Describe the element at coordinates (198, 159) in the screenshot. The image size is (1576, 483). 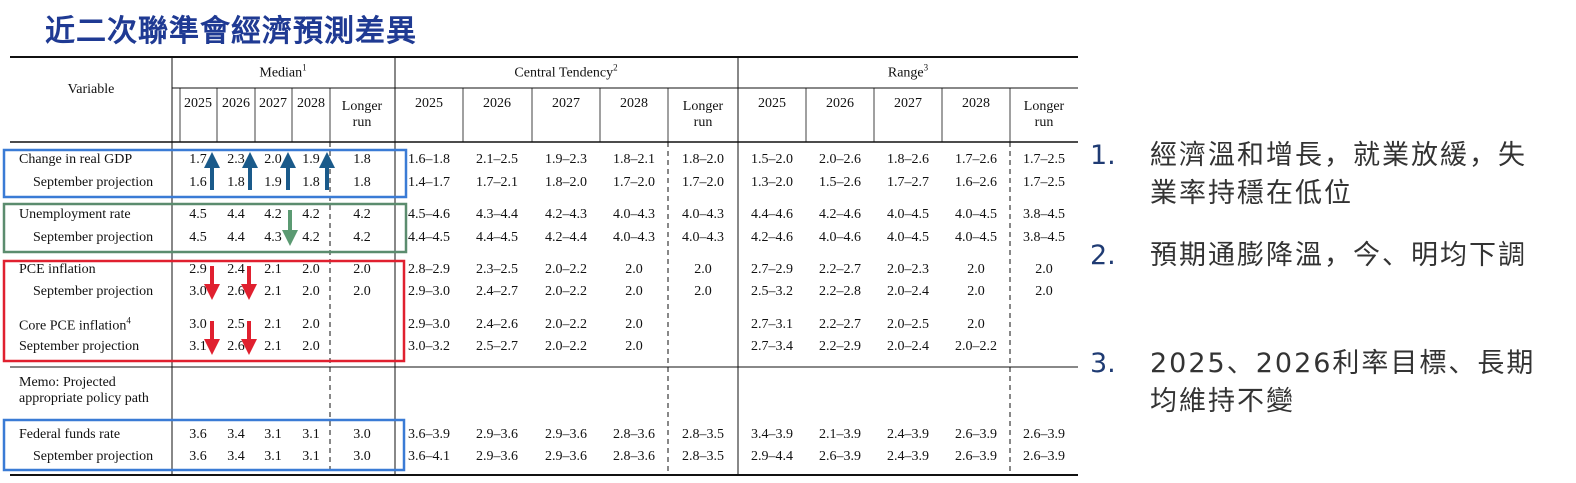
I see `cell-value: 1.7` at that location.